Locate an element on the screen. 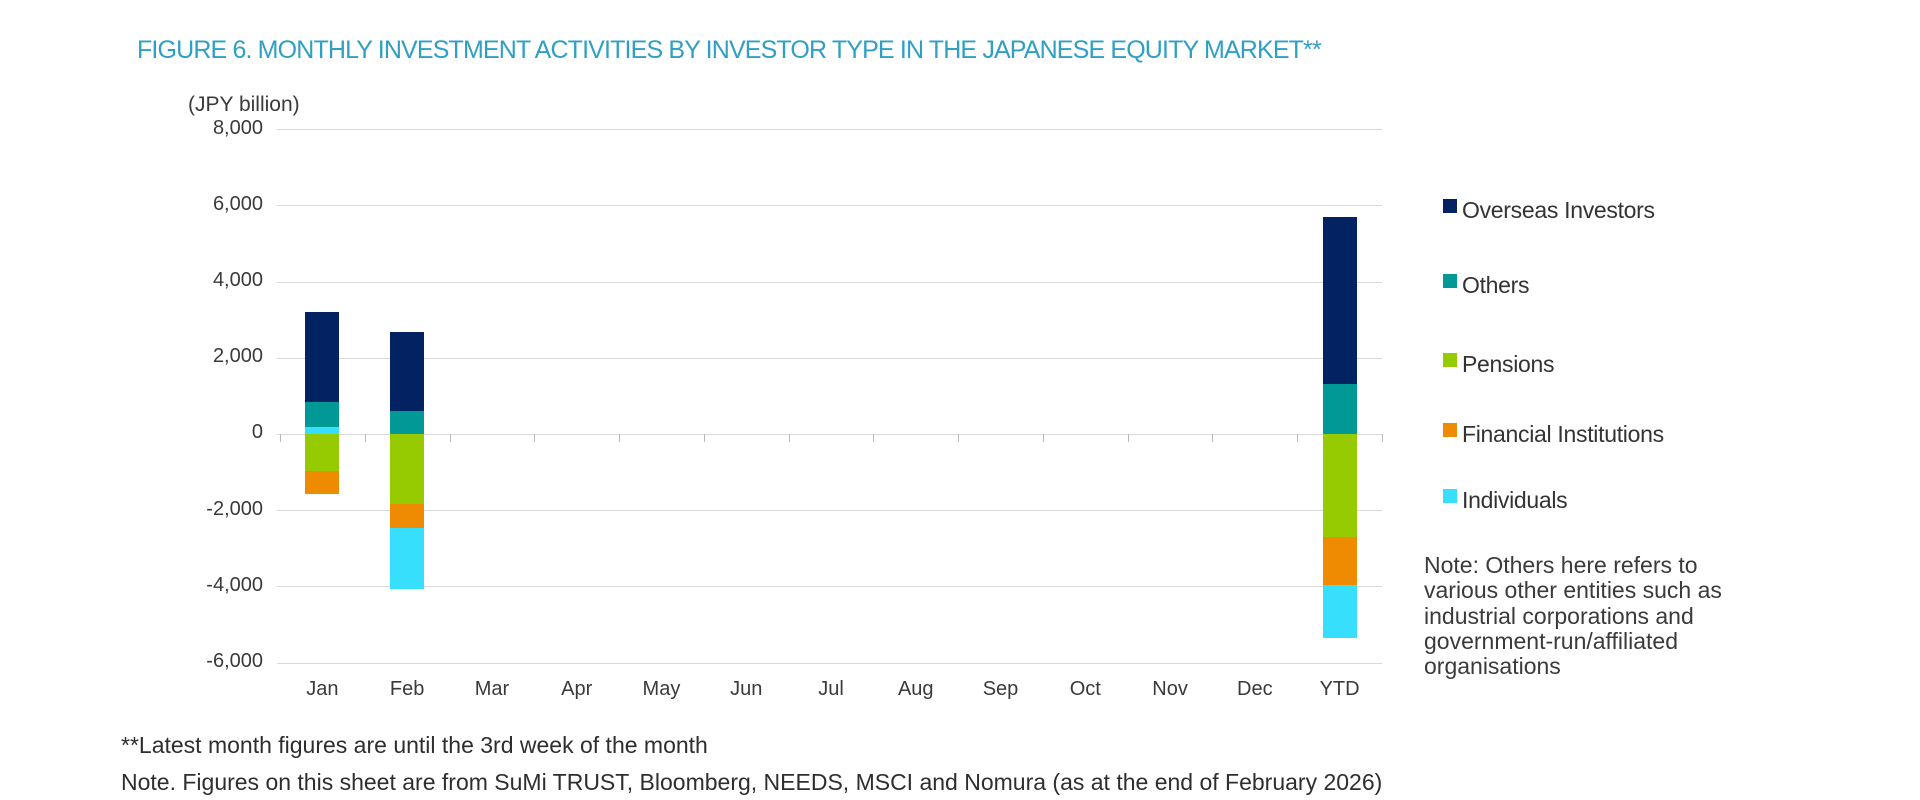  bar-segment-jan-individuals is located at coordinates (322, 430).